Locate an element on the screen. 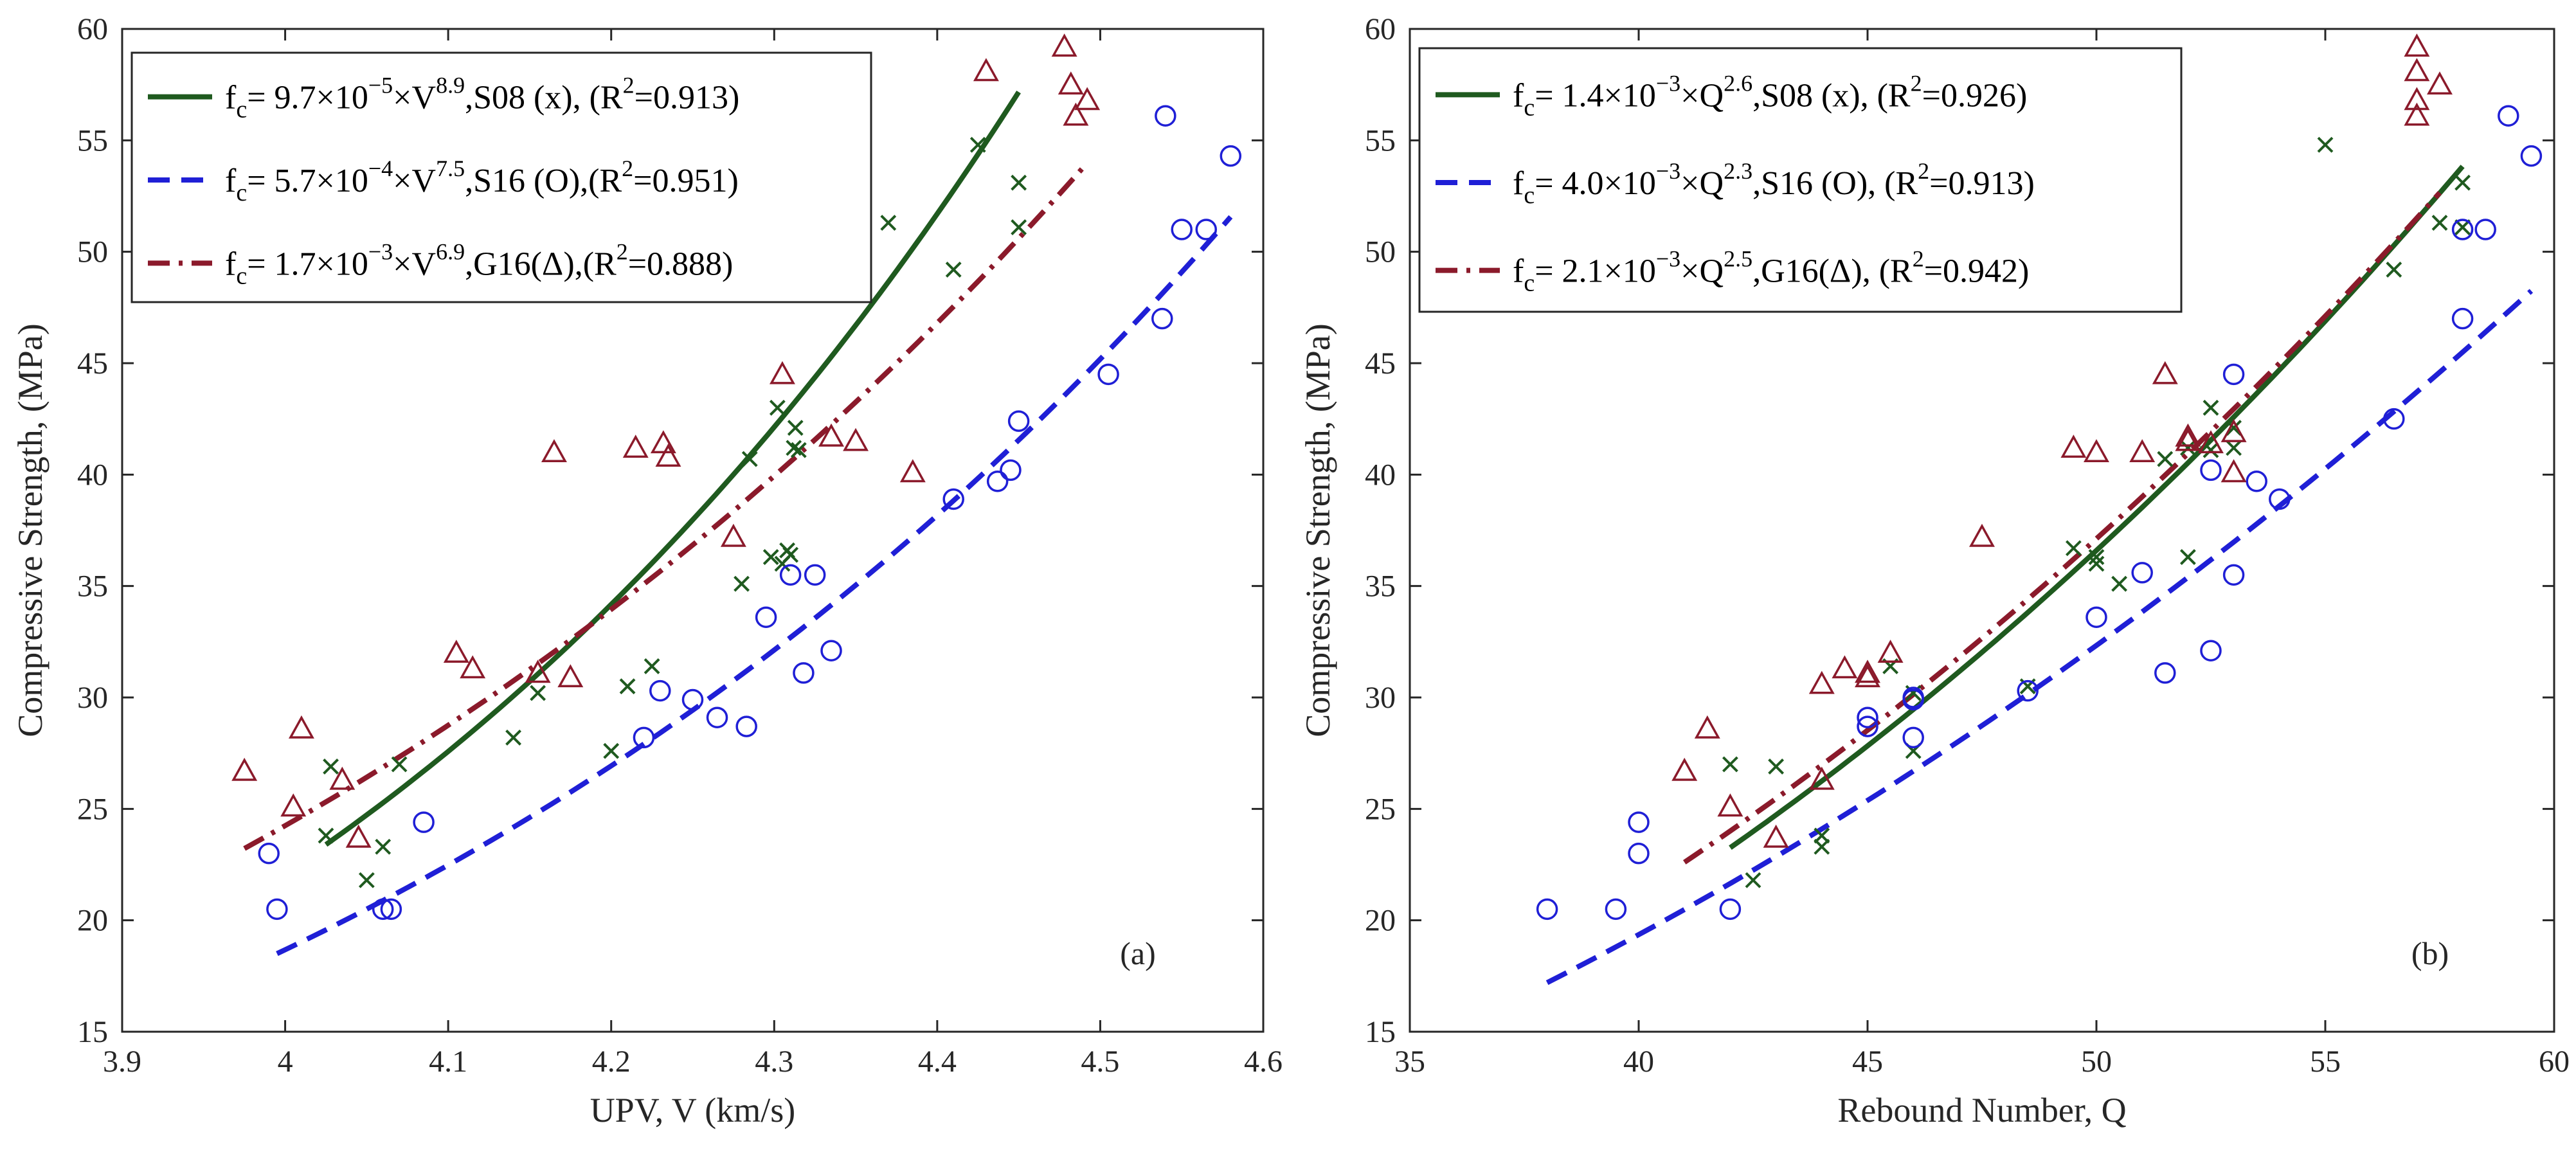 The height and width of the screenshot is (1159, 2576). legend-pre: f is located at coordinates (231, 181).